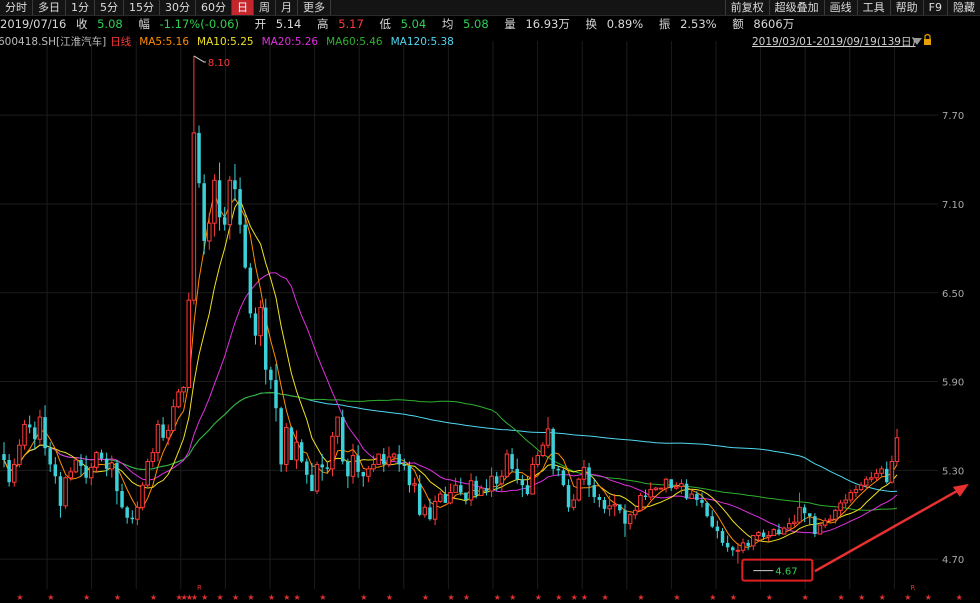 Image resolution: width=980 pixels, height=603 pixels. What do you see at coordinates (288, 24) in the screenshot?
I see `open-value: 5.14` at bounding box center [288, 24].